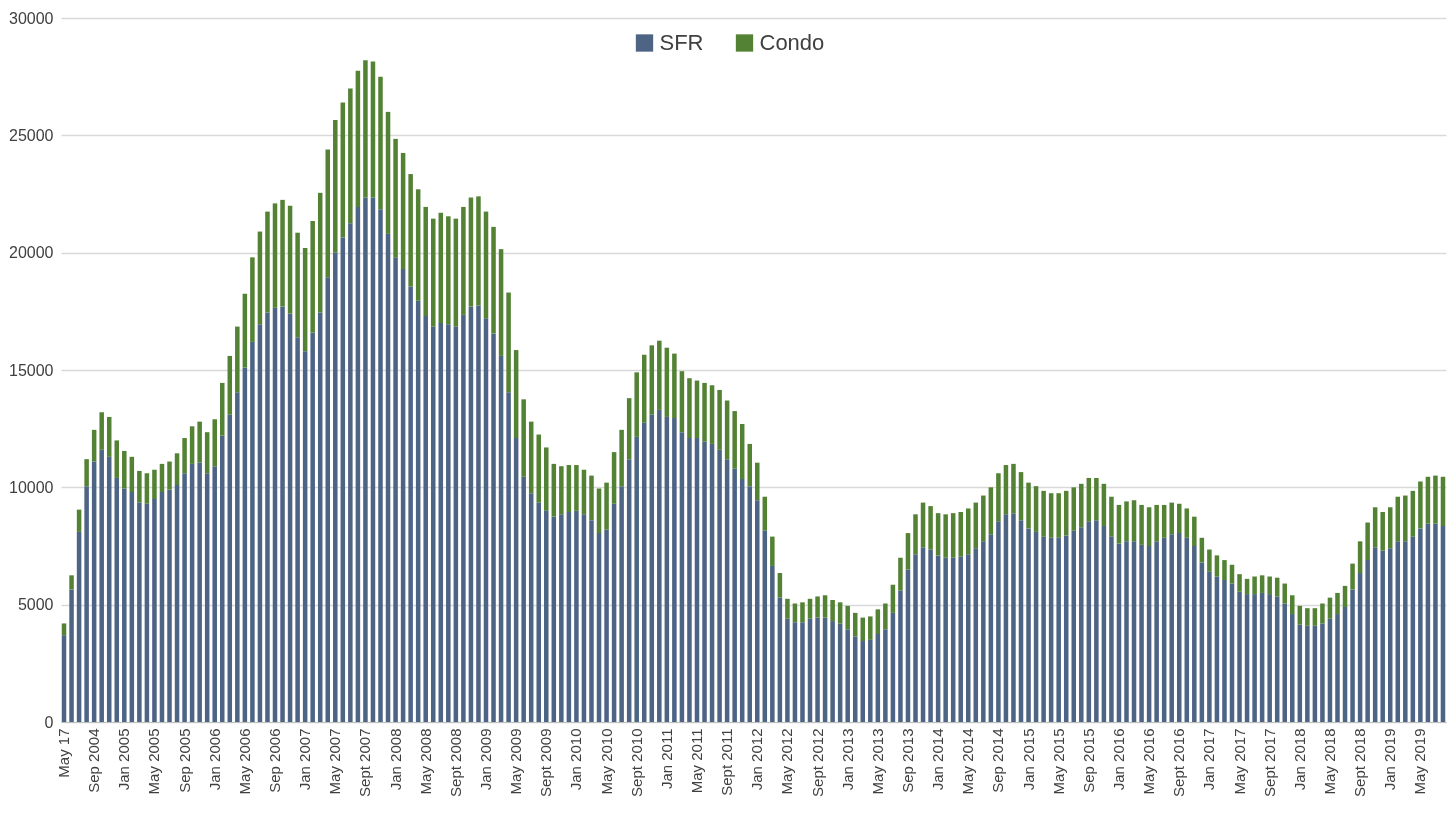 The height and width of the screenshot is (823, 1451). I want to click on x-tick-label: Sept 2008, so click(455, 762).